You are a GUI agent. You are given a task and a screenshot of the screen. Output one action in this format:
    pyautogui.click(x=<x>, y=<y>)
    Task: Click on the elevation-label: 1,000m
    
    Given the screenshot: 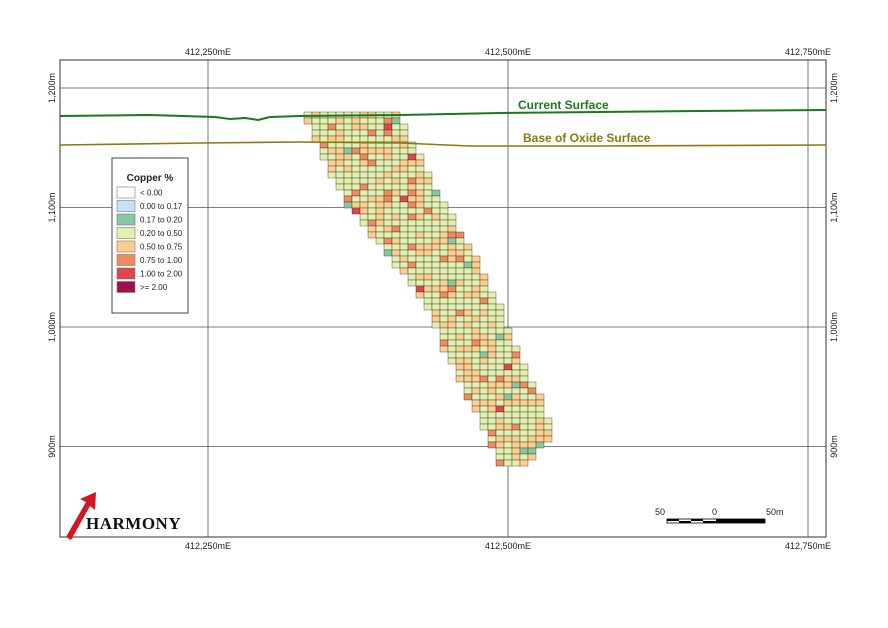 What is the action you would take?
    pyautogui.click(x=834, y=327)
    